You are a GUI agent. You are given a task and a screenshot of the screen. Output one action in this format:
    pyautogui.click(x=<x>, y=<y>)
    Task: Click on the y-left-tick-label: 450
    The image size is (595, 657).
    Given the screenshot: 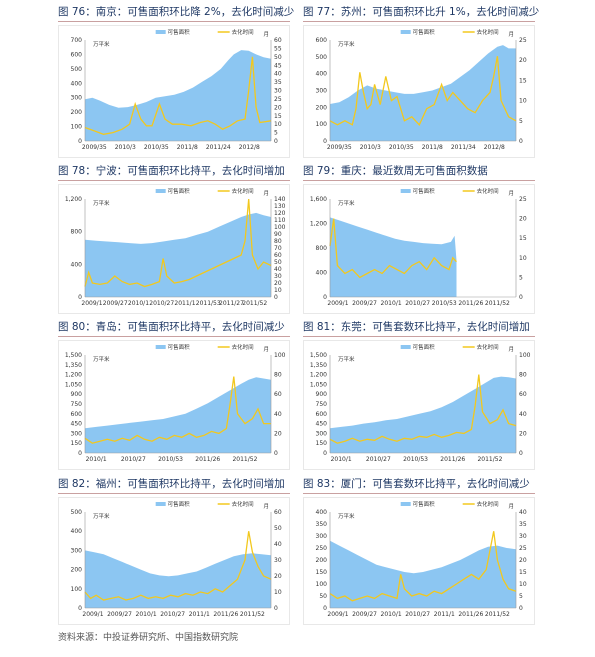 What is the action you would take?
    pyautogui.click(x=77, y=424)
    